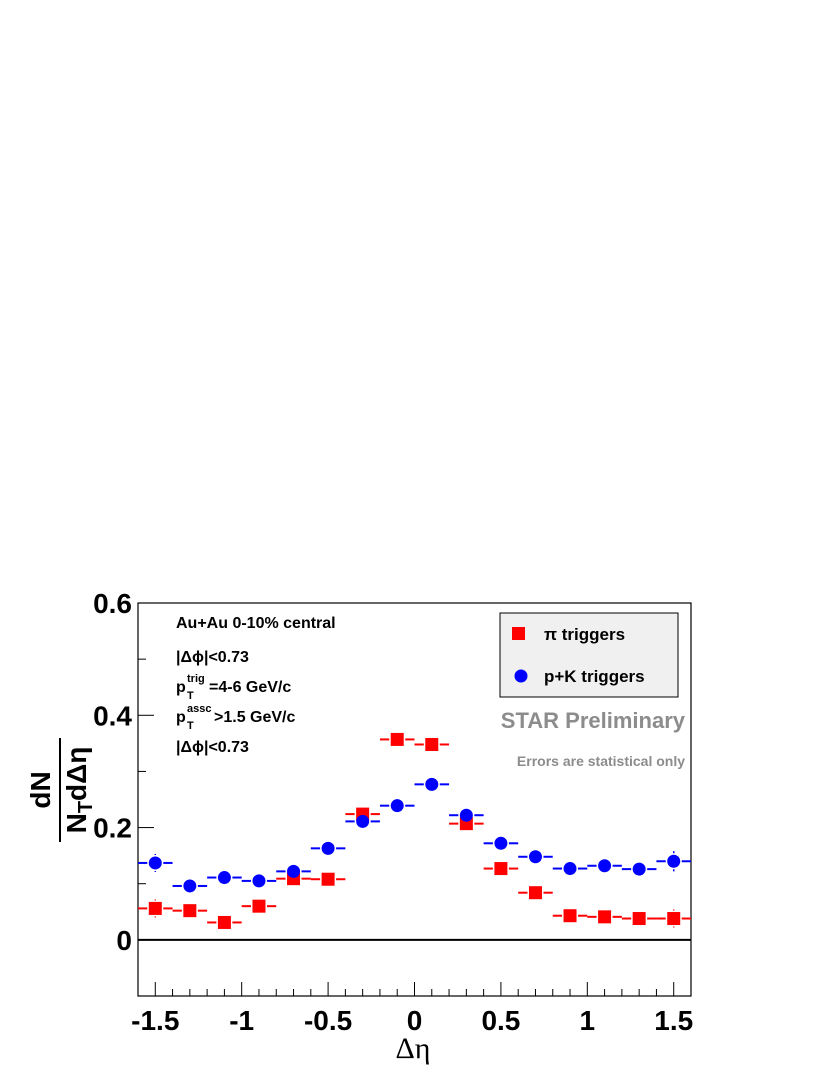 This screenshot has width=830, height=1075. Describe the element at coordinates (112, 715) in the screenshot. I see `y-tick-label: 0.4` at that location.